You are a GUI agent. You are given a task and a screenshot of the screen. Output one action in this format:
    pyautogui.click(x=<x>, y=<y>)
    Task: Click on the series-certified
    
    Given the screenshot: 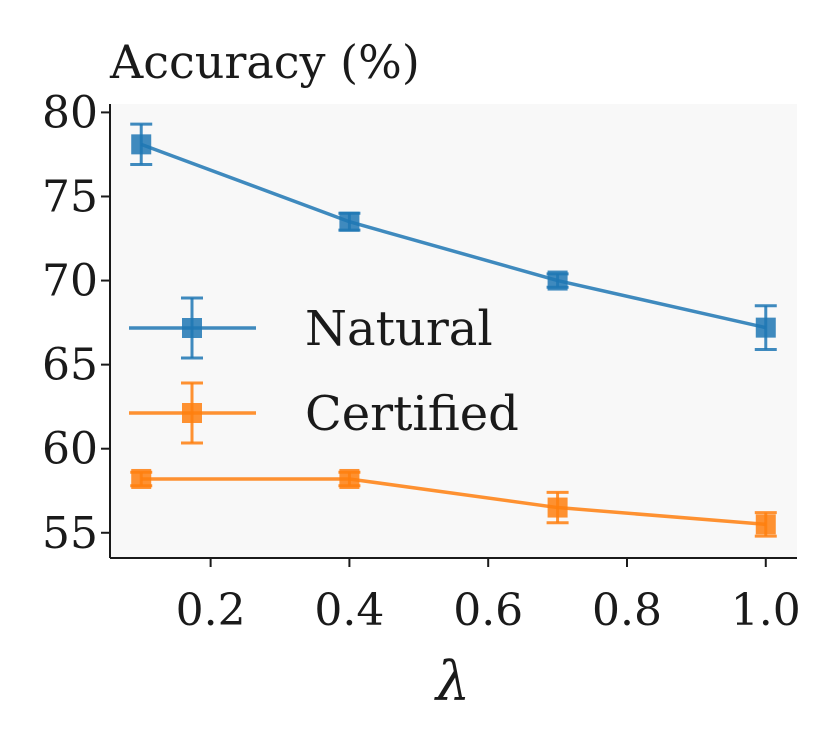 What is the action you would take?
    pyautogui.click(x=453, y=503)
    